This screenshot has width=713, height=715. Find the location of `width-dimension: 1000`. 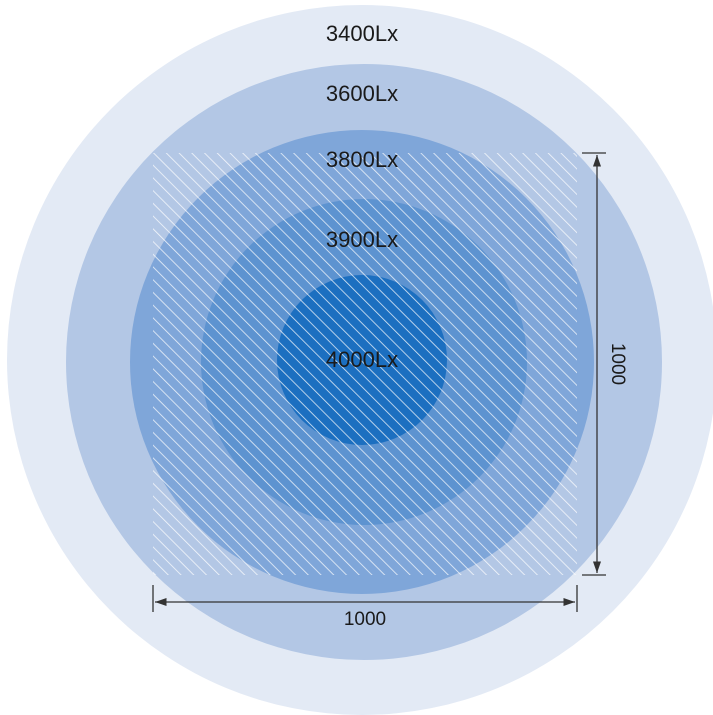

width-dimension: 1000 is located at coordinates (365, 607).